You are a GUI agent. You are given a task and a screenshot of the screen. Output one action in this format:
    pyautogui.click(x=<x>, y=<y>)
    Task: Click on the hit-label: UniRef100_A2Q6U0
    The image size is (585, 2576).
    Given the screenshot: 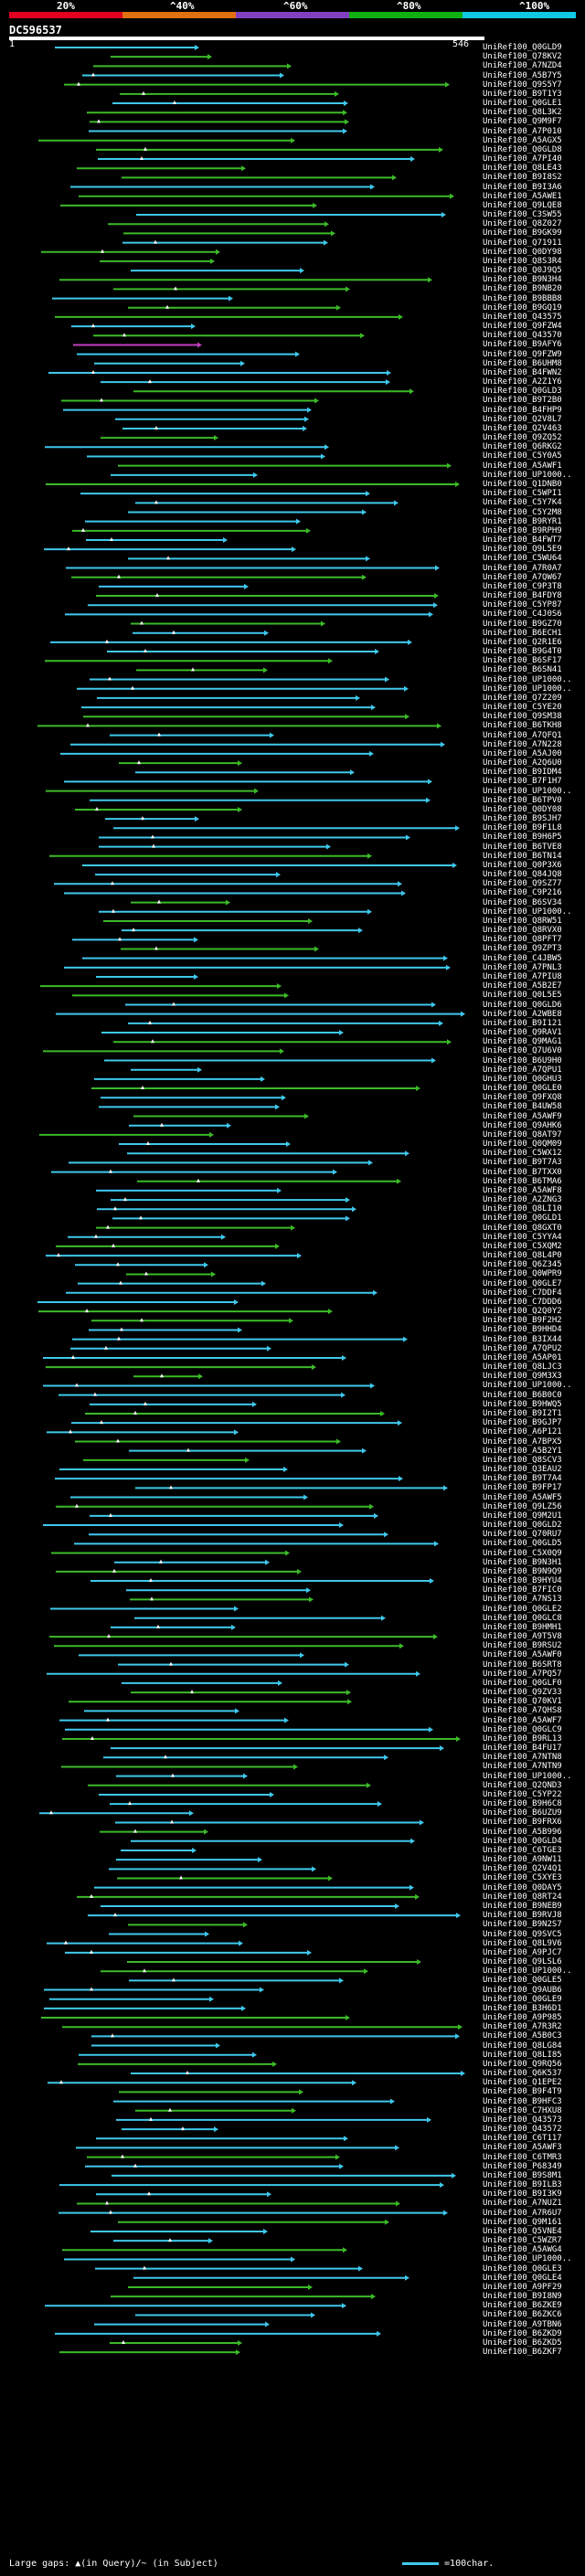 What is the action you would take?
    pyautogui.click(x=522, y=763)
    